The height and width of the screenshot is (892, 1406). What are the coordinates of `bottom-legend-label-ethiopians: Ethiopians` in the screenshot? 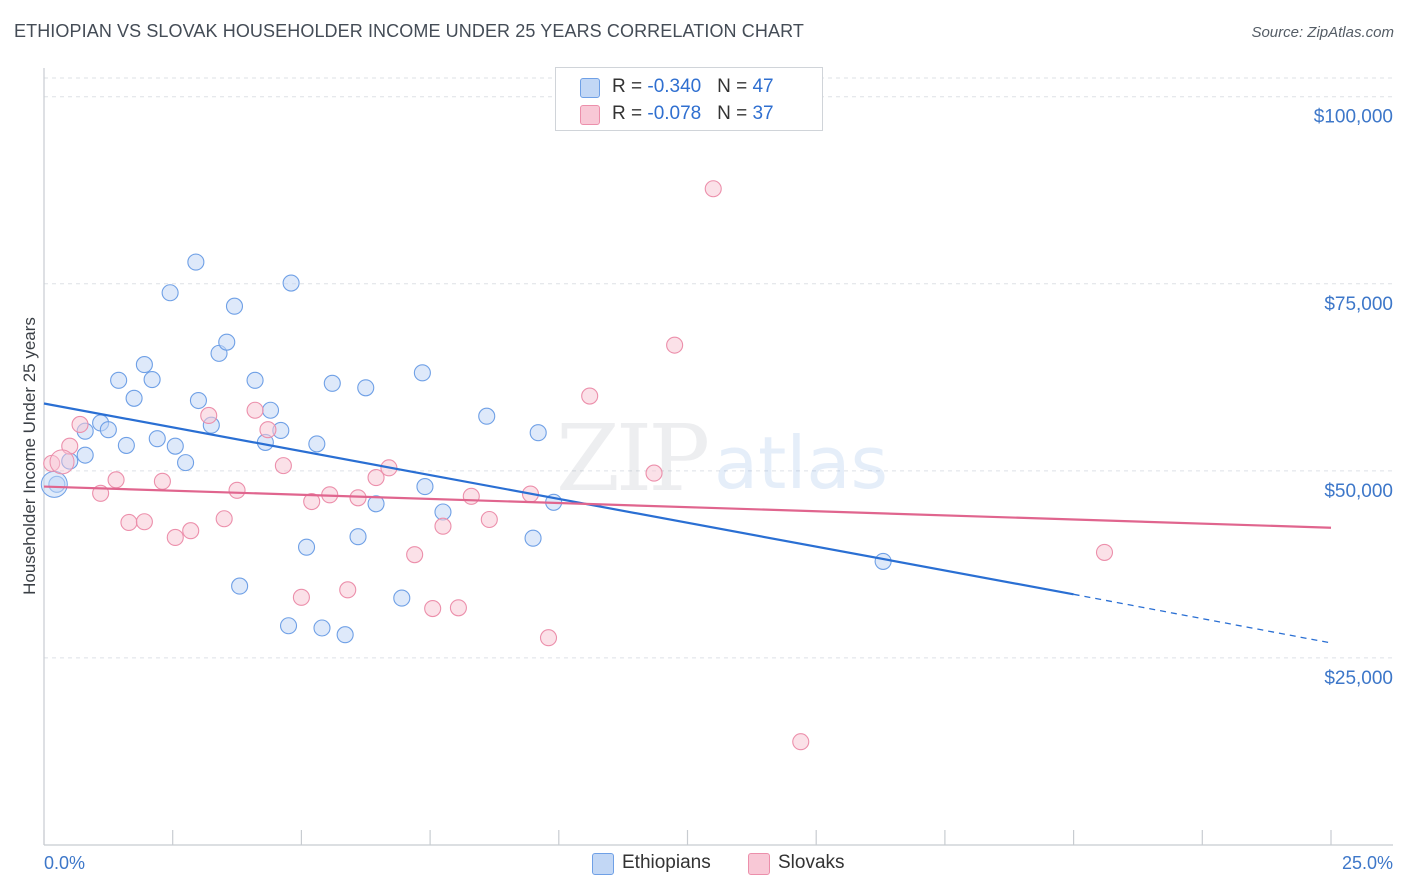 It's located at (666, 862).